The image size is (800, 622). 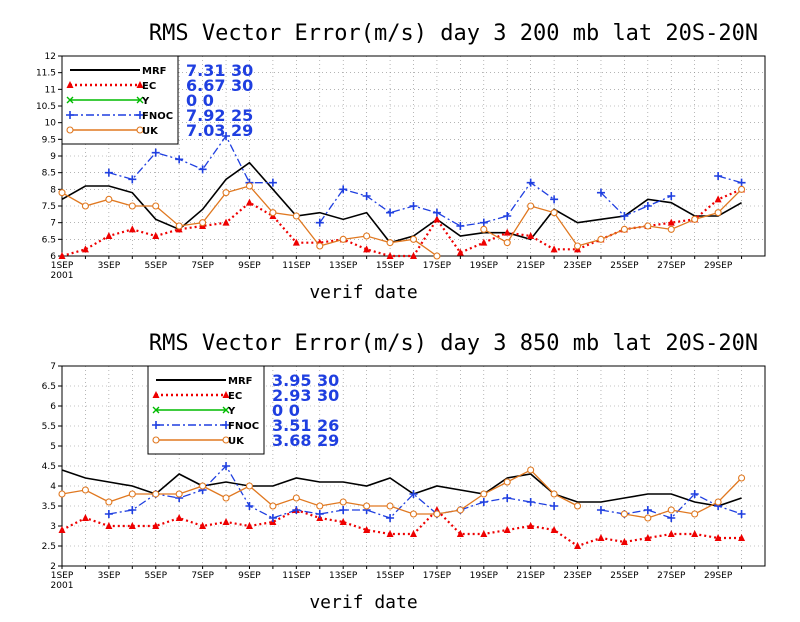 What do you see at coordinates (671, 266) in the screenshot?
I see `x-tick-label: 27SEP` at bounding box center [671, 266].